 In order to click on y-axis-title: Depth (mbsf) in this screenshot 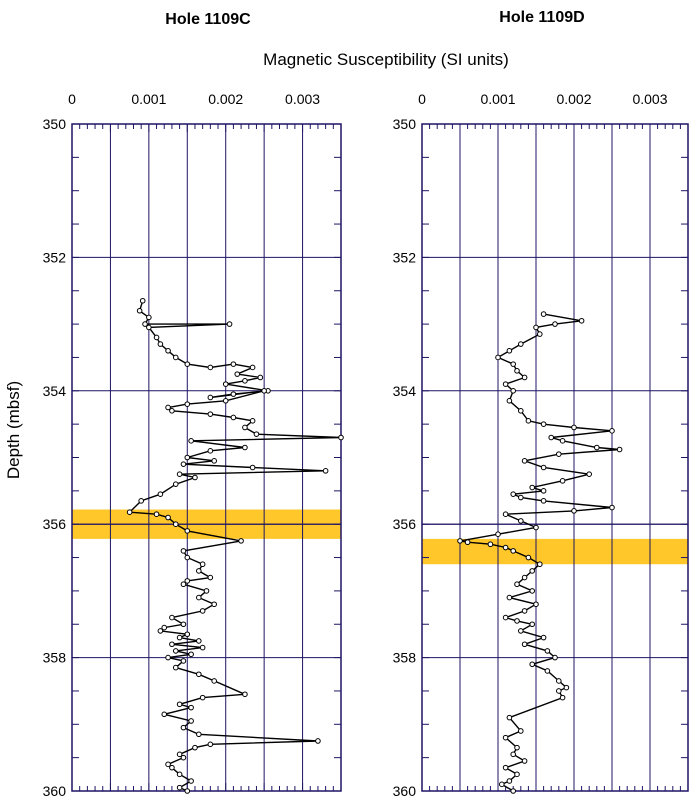, I will do `click(13, 430)`.